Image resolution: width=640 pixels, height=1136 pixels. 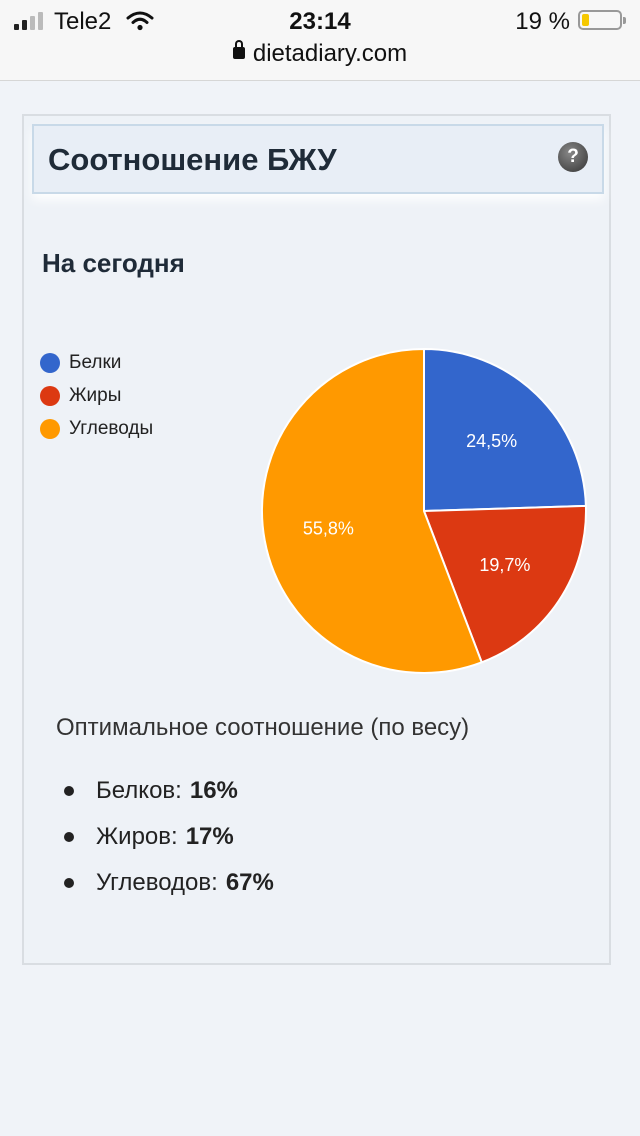 I want to click on macros-pie-chart: 24,5% 19,7% 55,8%, so click(x=424, y=510).